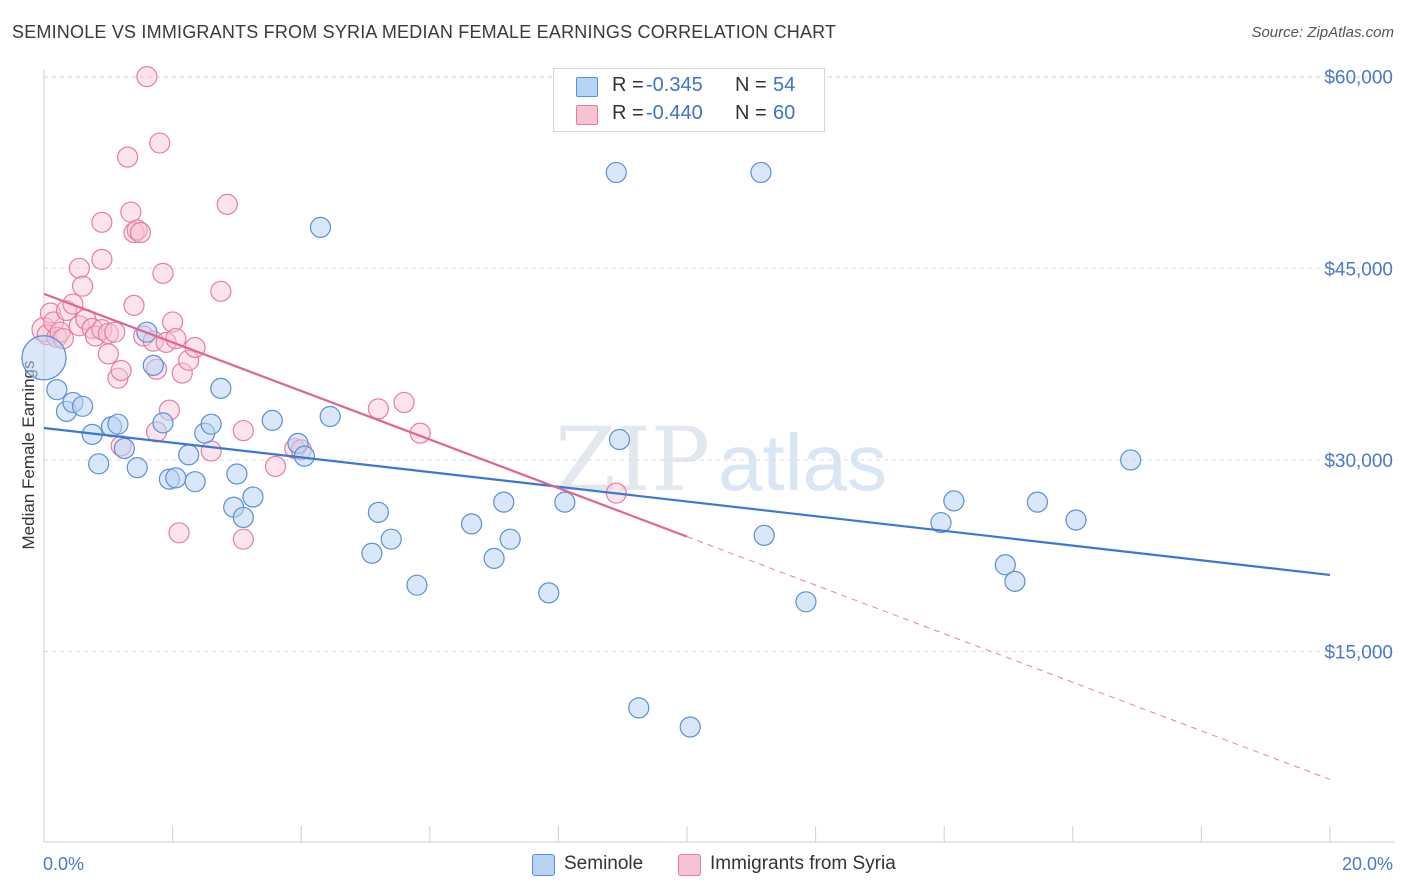  Describe the element at coordinates (1358, 461) in the screenshot. I see `y-tick-label: $30,000` at that location.